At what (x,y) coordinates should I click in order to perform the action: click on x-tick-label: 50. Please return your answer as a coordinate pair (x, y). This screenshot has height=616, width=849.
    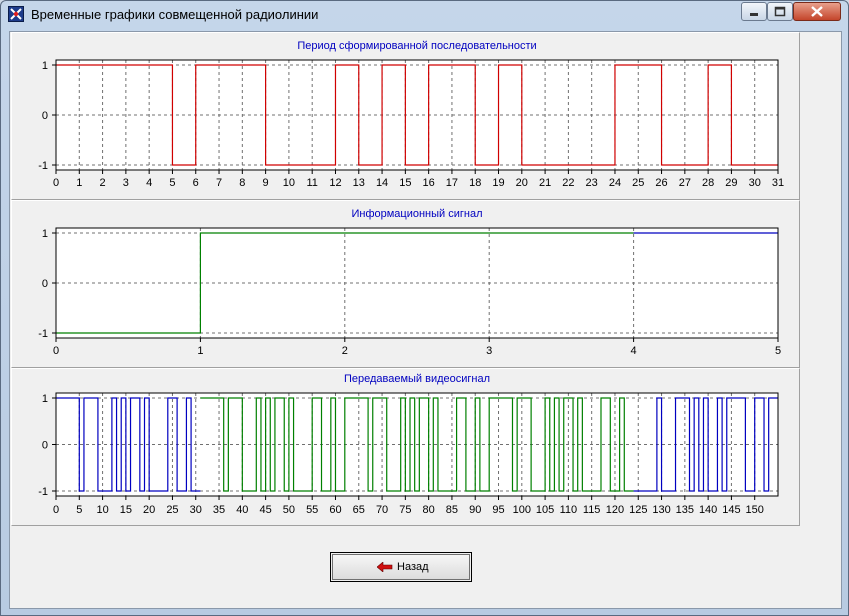
    Looking at the image, I should click on (289, 510).